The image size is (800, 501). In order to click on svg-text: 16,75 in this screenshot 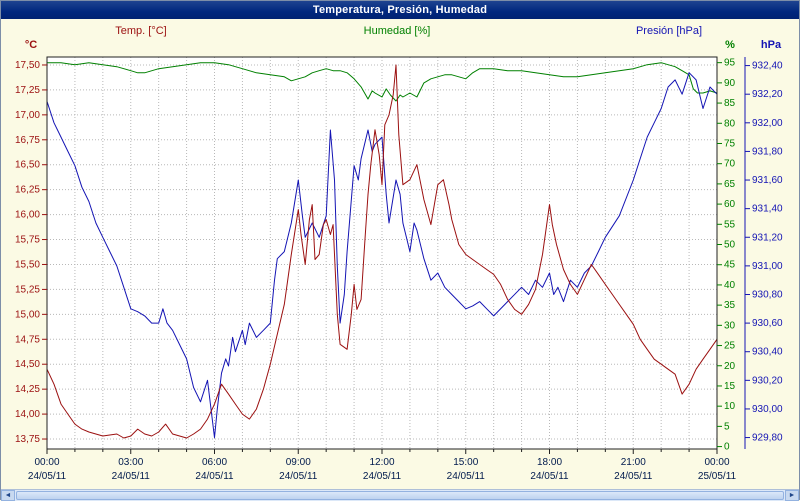, I will do `click(27, 140)`.